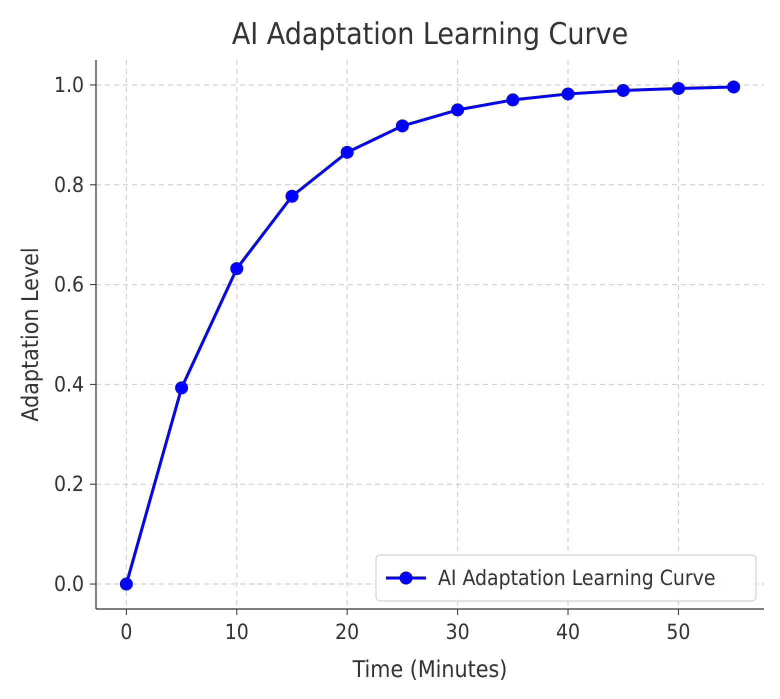 The height and width of the screenshot is (699, 780). I want to click on y-tick-label: 0.6, so click(69, 284).